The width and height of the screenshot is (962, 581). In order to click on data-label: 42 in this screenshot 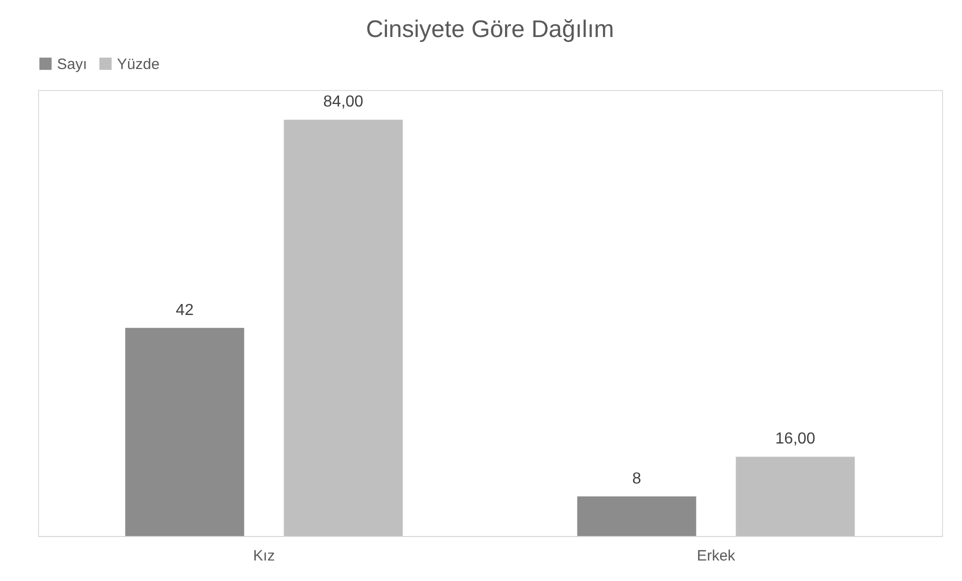, I will do `click(185, 310)`.